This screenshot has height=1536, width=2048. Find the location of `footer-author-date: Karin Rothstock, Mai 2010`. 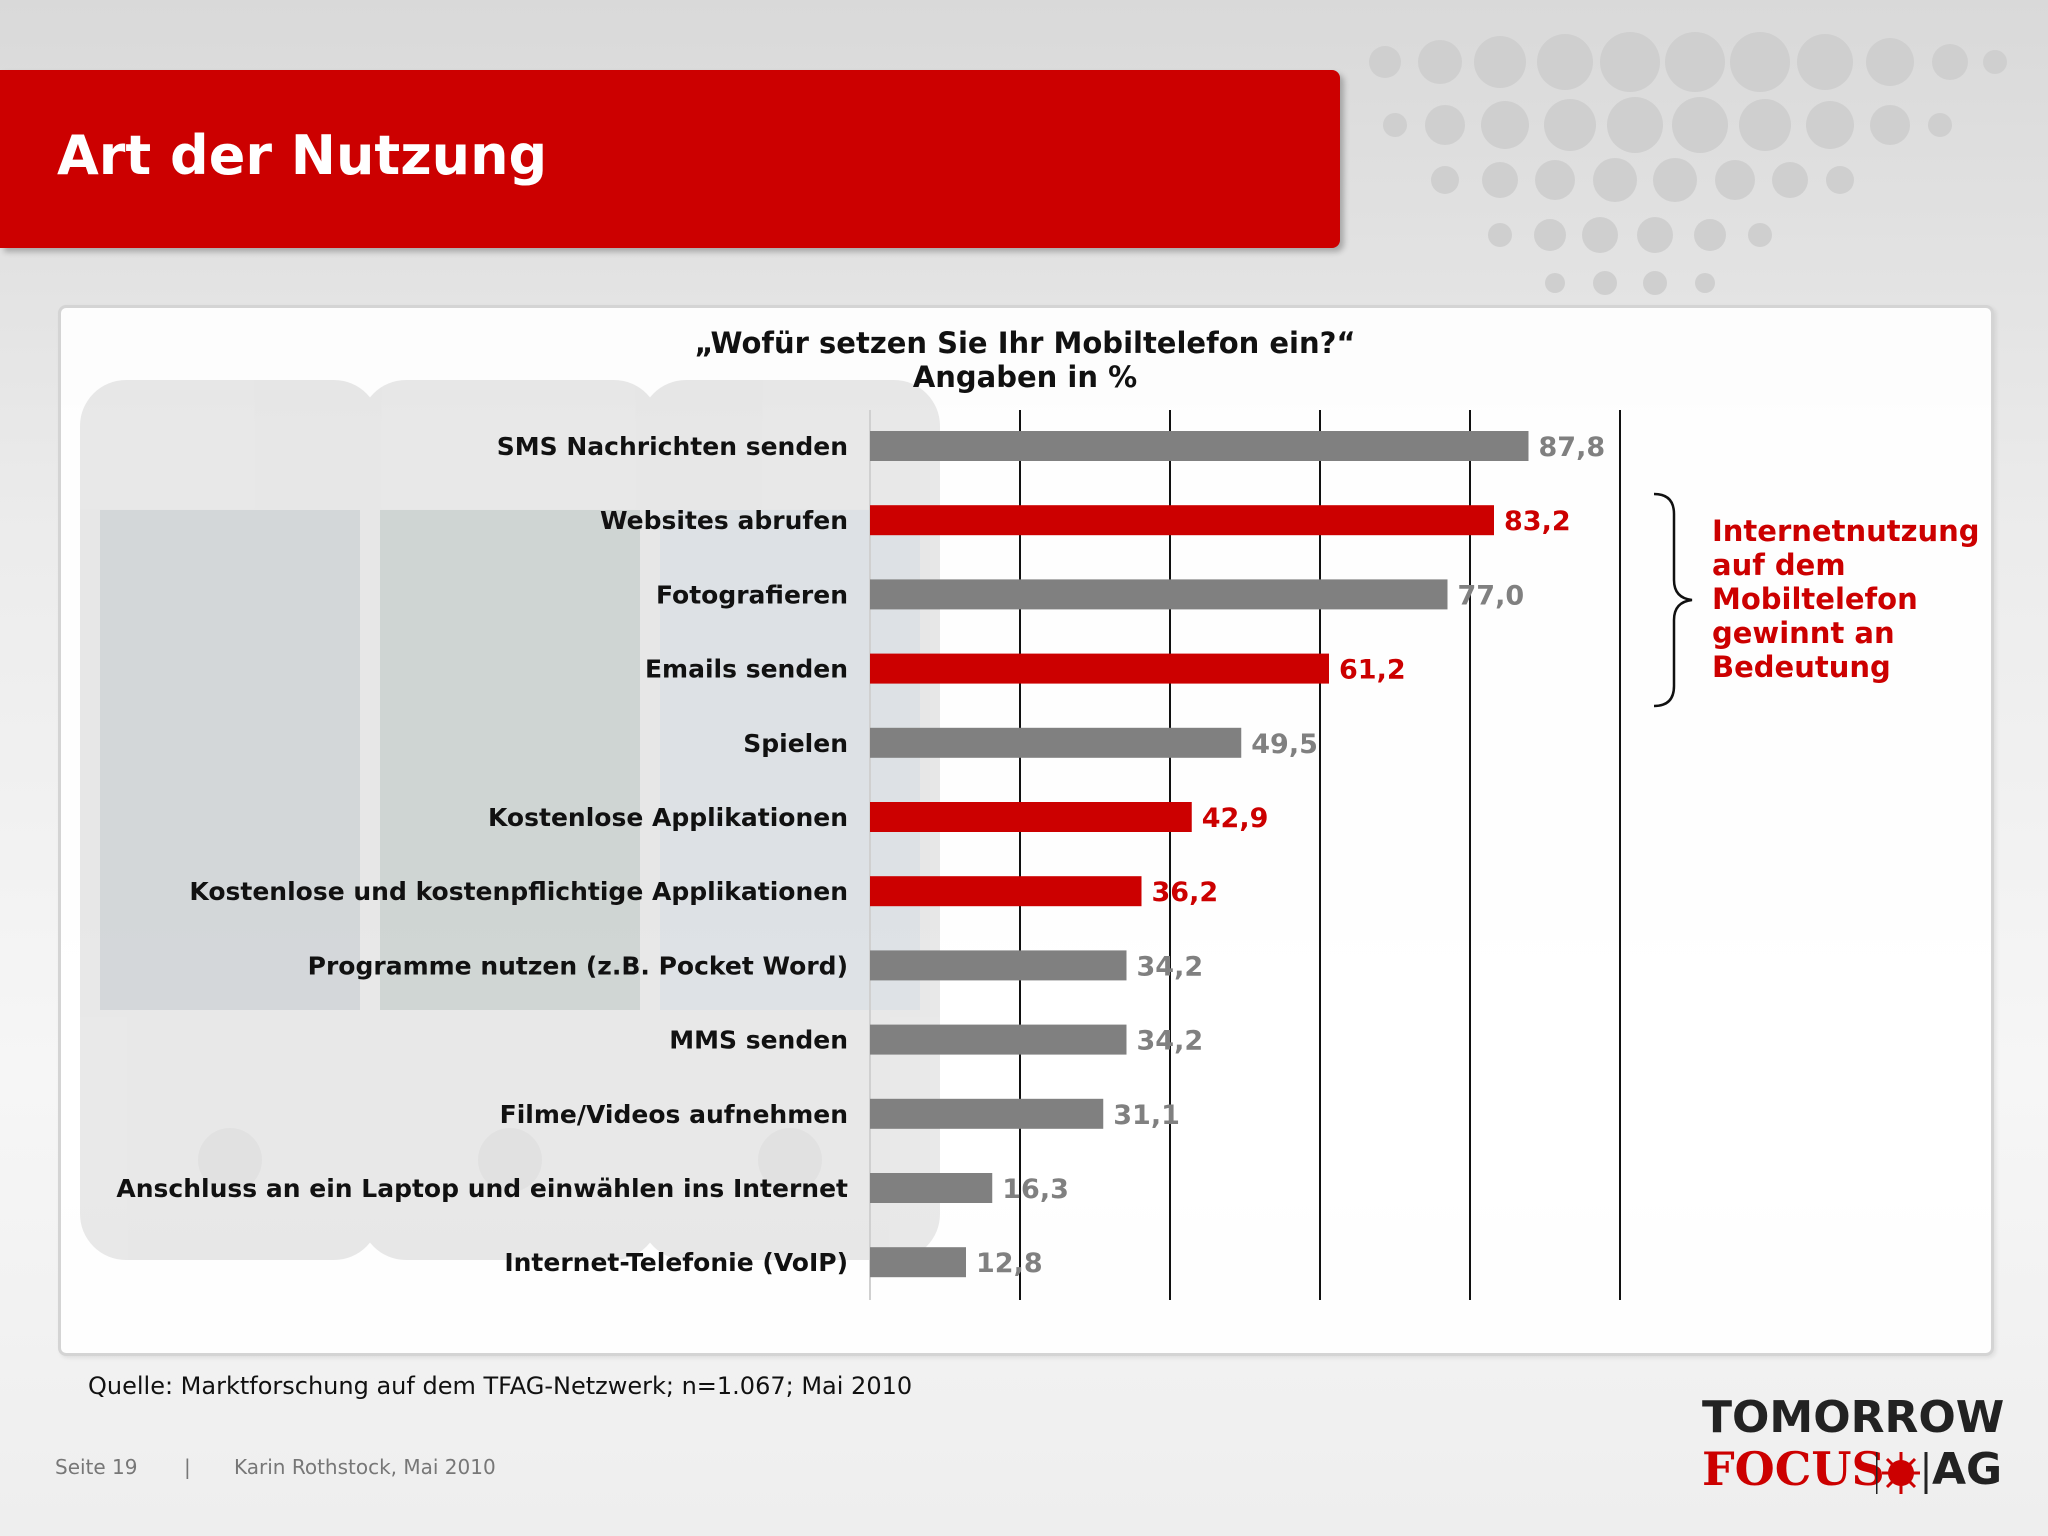

footer-author-date: Karin Rothstock, Mai 2010 is located at coordinates (365, 1467).